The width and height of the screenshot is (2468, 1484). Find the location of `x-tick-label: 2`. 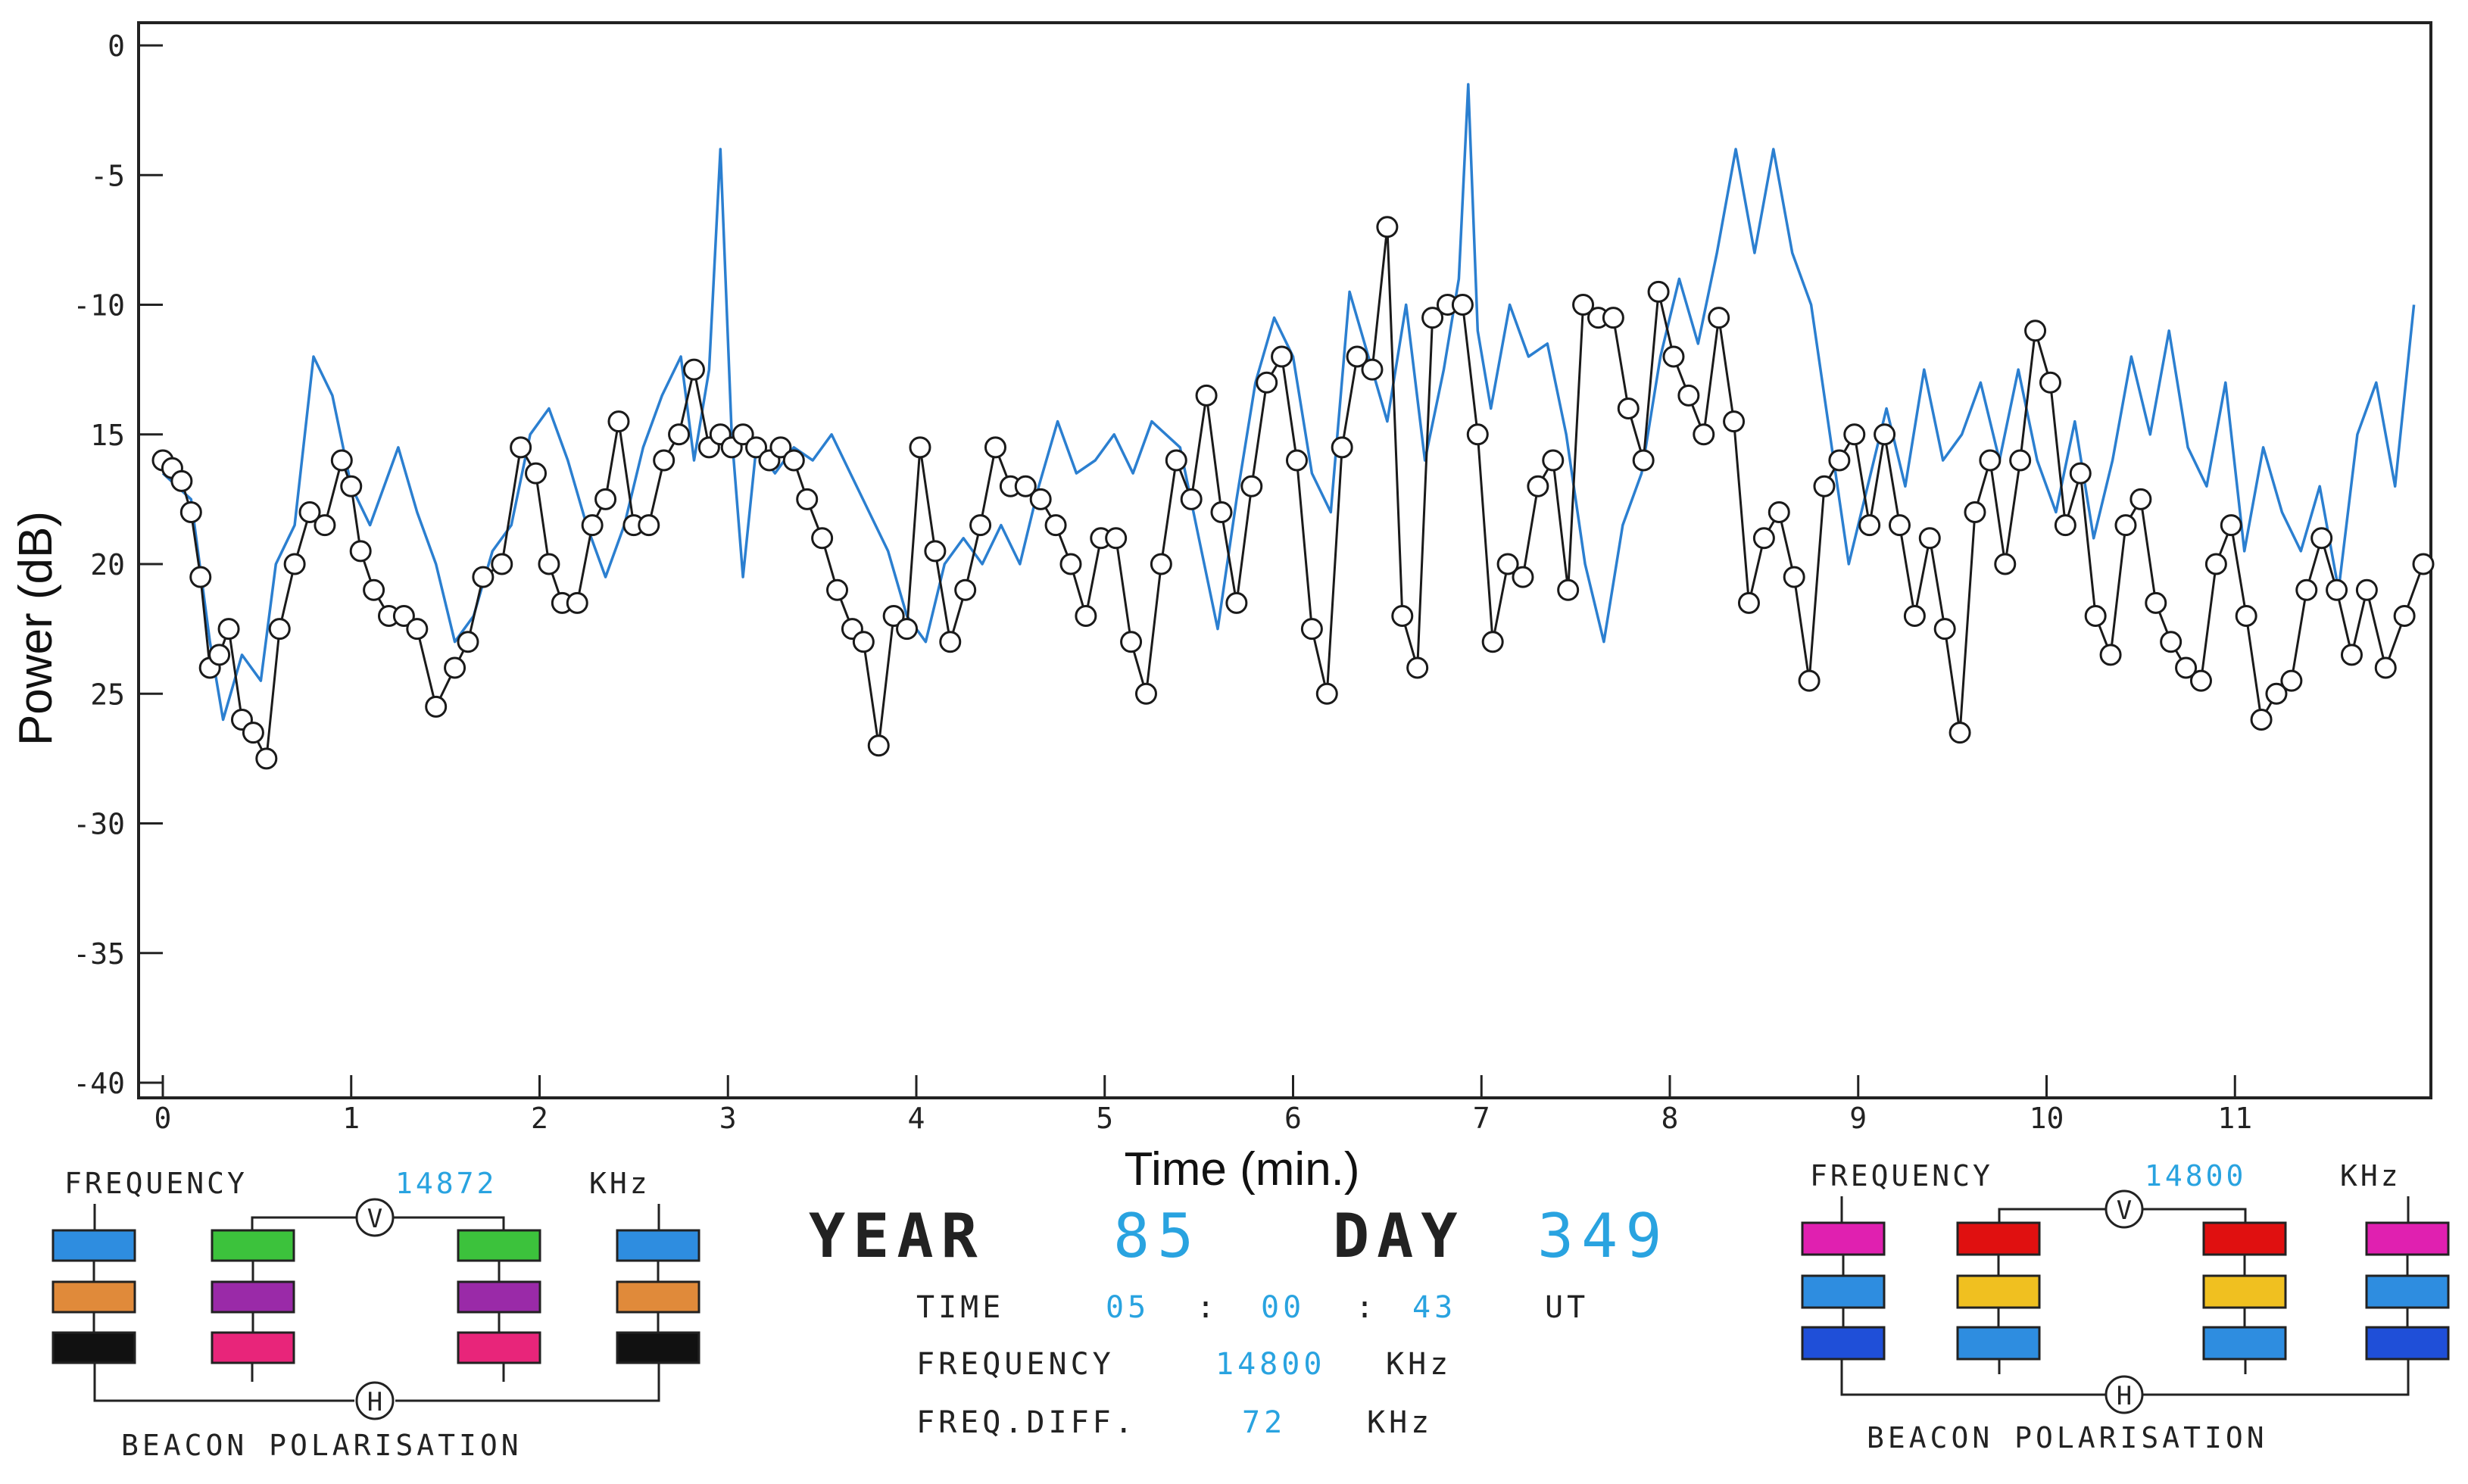

x-tick-label: 2 is located at coordinates (539, 1118).